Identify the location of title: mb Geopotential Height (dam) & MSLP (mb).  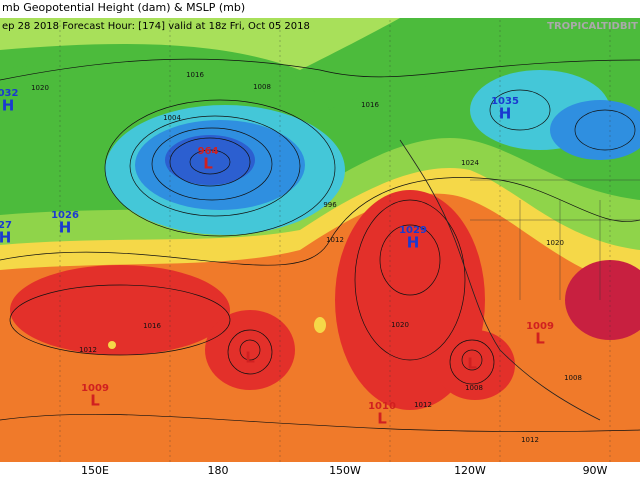
(123, 7).